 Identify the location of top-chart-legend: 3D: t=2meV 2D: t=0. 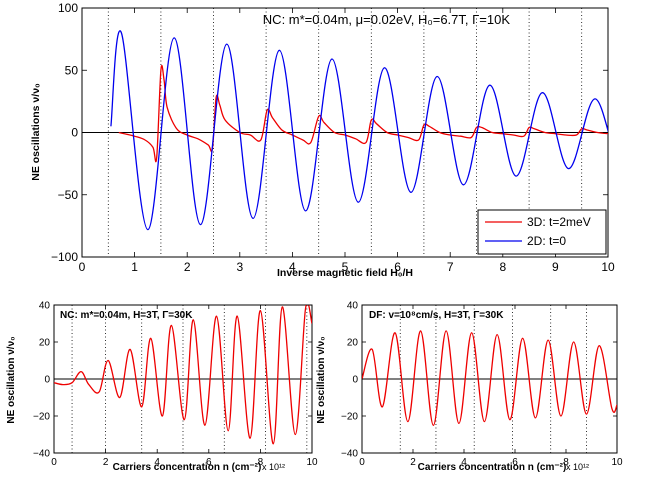
(542, 232).